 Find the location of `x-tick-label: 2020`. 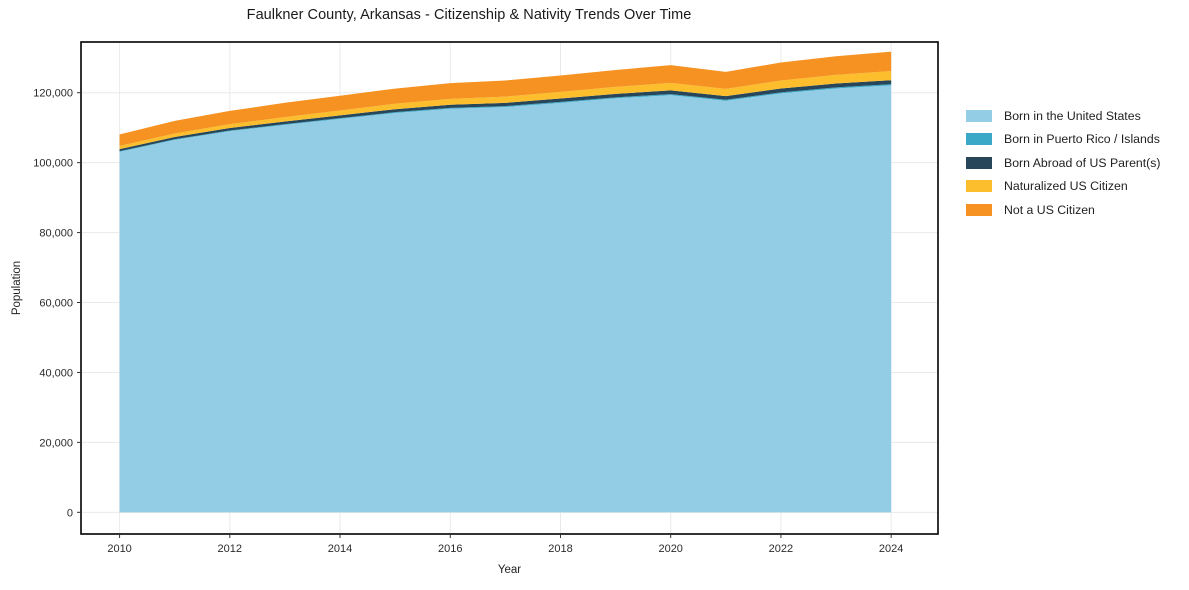

x-tick-label: 2020 is located at coordinates (670, 549).